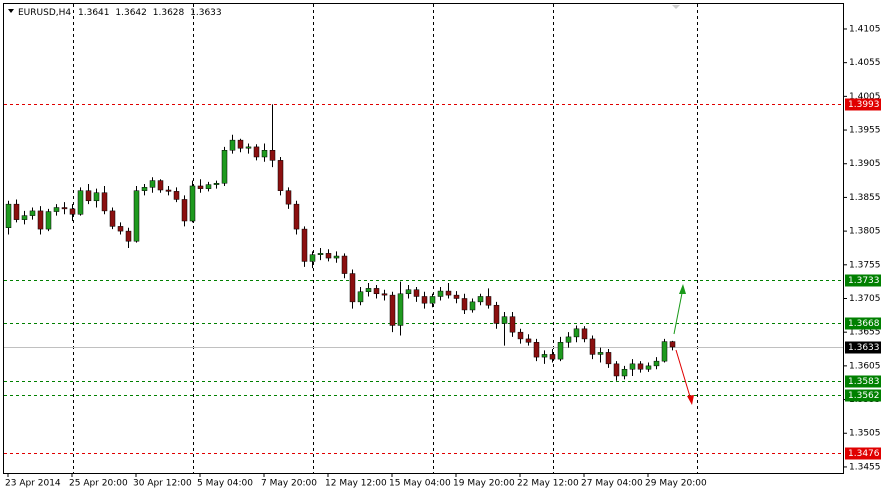  What do you see at coordinates (682, 289) in the screenshot?
I see `up-arrow-head` at bounding box center [682, 289].